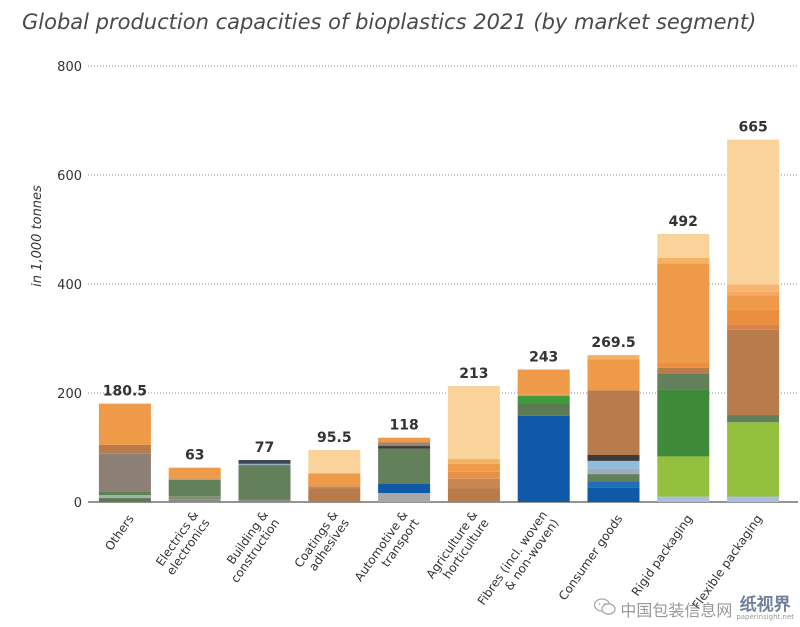 Image resolution: width=800 pixels, height=627 pixels. What do you see at coordinates (403, 426) in the screenshot?
I see `bar-total-label: 118` at bounding box center [403, 426].